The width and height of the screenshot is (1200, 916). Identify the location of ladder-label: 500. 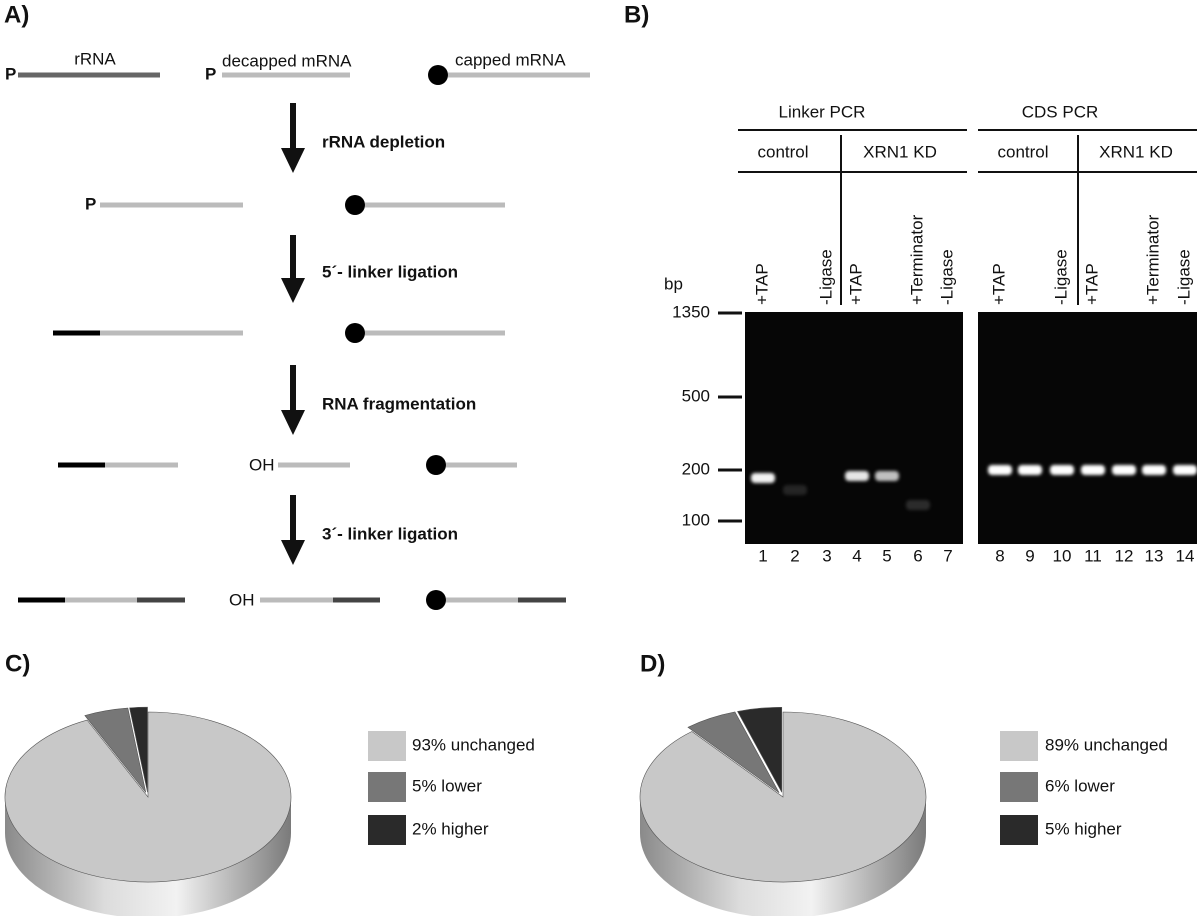
(696, 395).